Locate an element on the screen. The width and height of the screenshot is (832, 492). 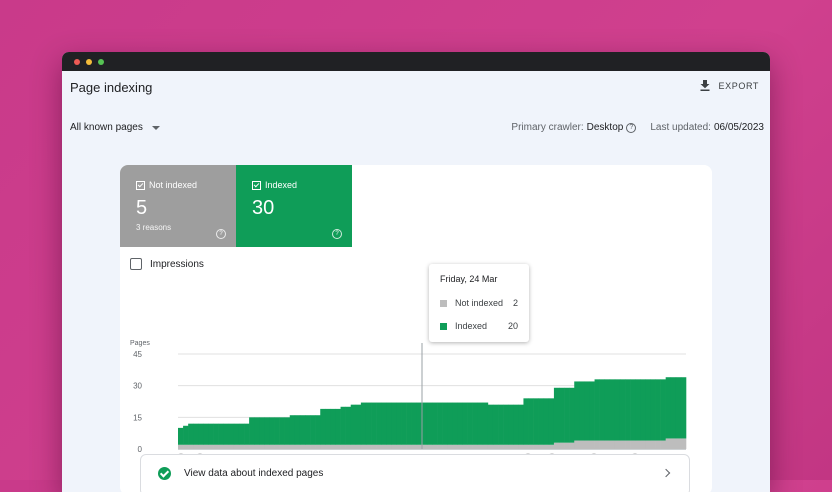
tooltip-row-indexed: Indexed 20 is located at coordinates (479, 326).